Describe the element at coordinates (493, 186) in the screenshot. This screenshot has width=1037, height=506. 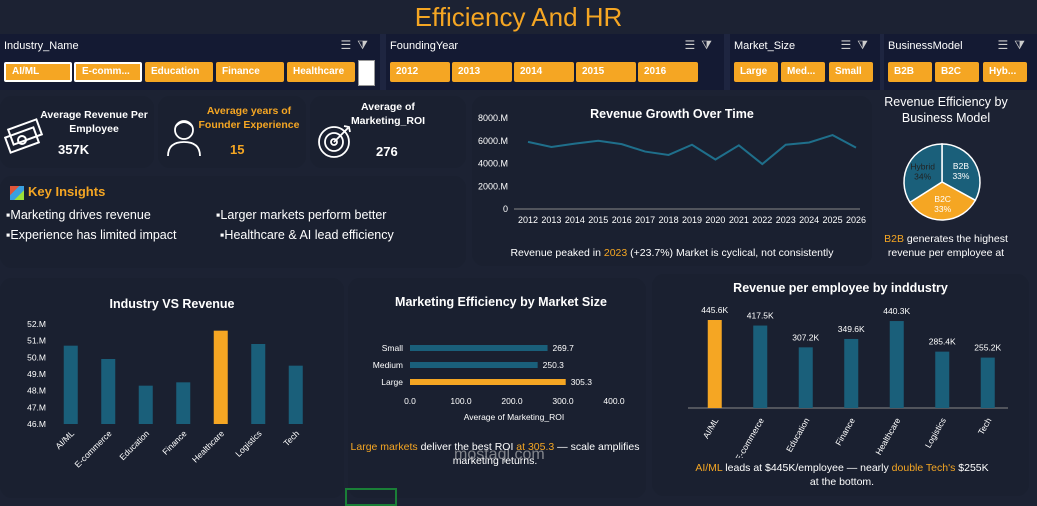
I see `y-tick-label: 2000.M` at that location.